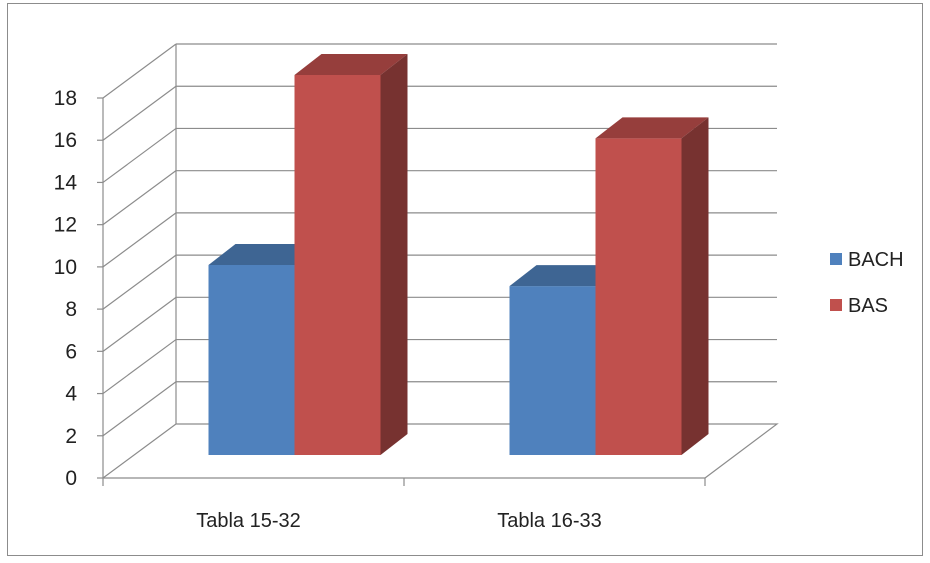 This screenshot has height=563, width=930. Describe the element at coordinates (399, 521) in the screenshot. I see `category-labels: Tabla 15-32 Tabla 16-33` at that location.